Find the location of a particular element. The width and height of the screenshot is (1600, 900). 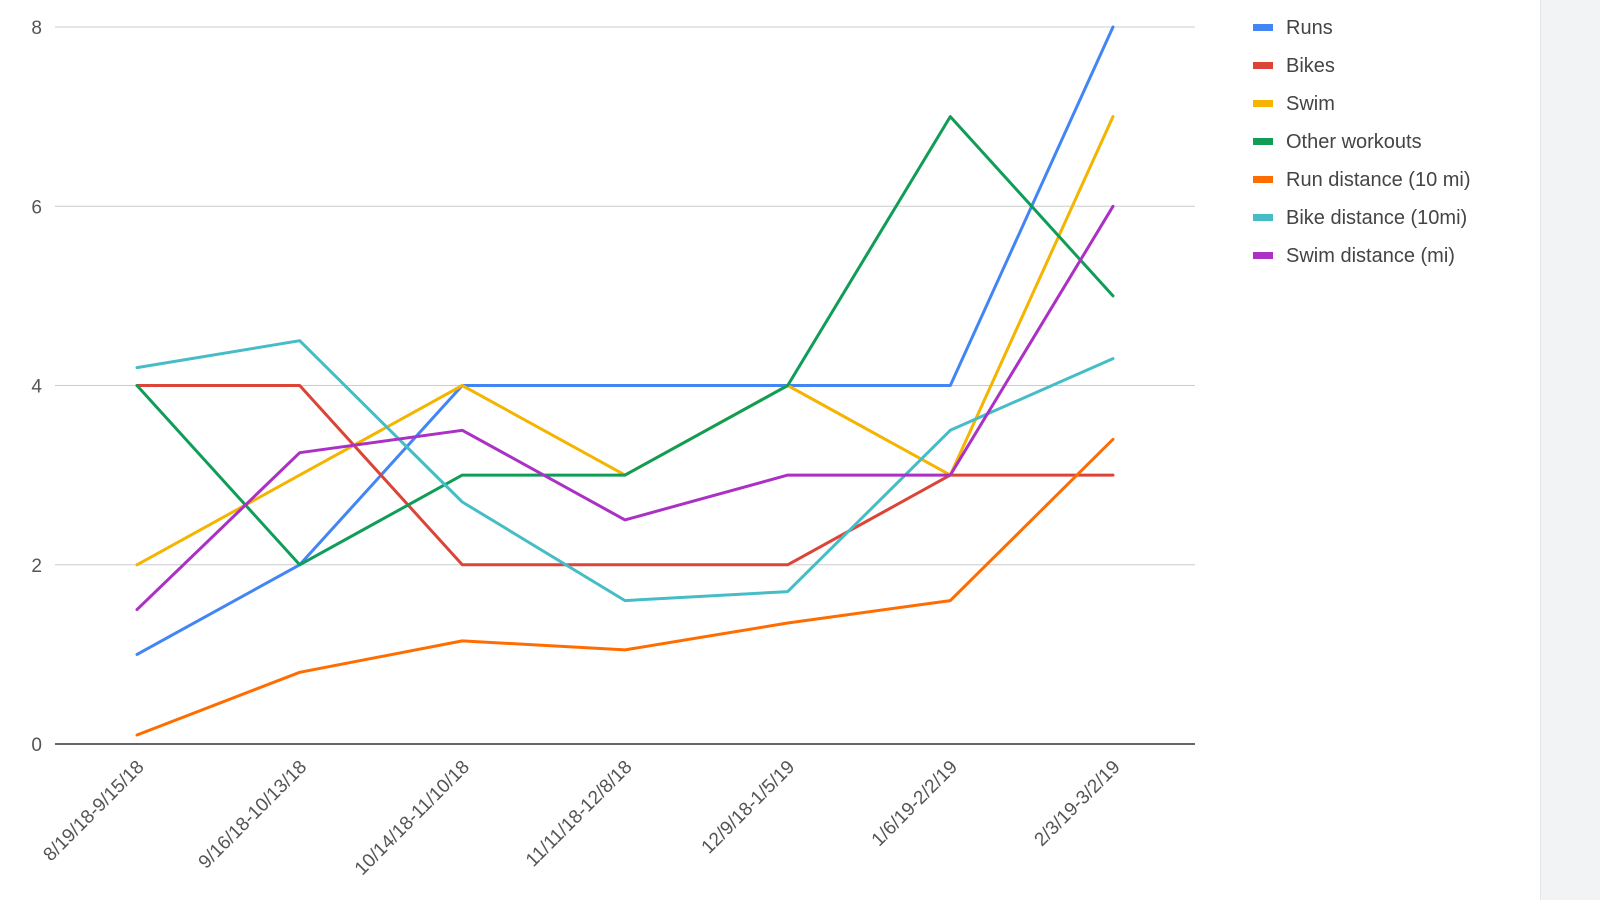

y-tick-label: 8 is located at coordinates (36, 28).